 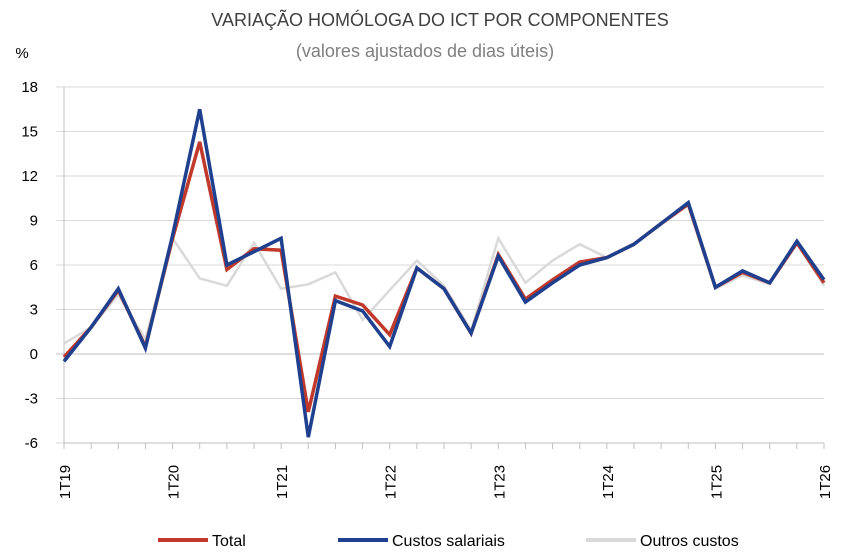 What do you see at coordinates (499, 482) in the screenshot?
I see `x-tick-label: 1T23` at bounding box center [499, 482].